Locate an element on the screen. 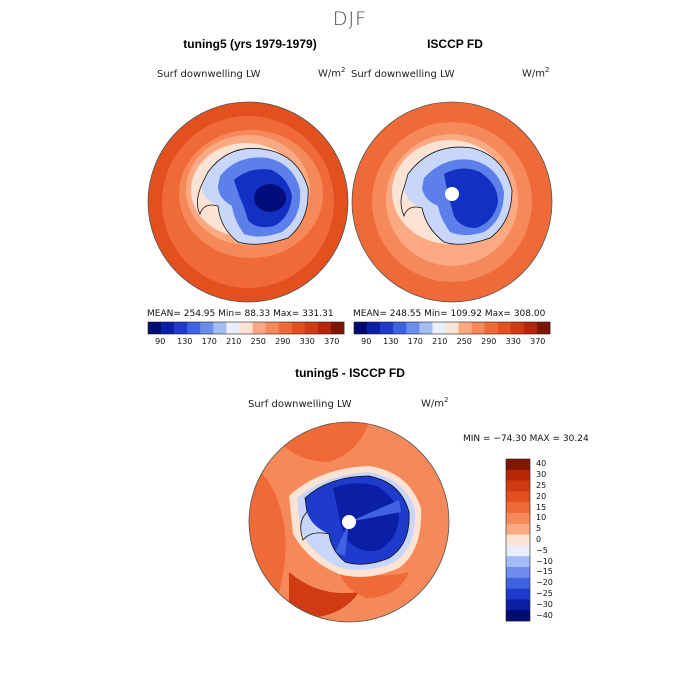 This screenshot has width=700, height=700. model-colorbar-tick-label: 290 is located at coordinates (283, 341).